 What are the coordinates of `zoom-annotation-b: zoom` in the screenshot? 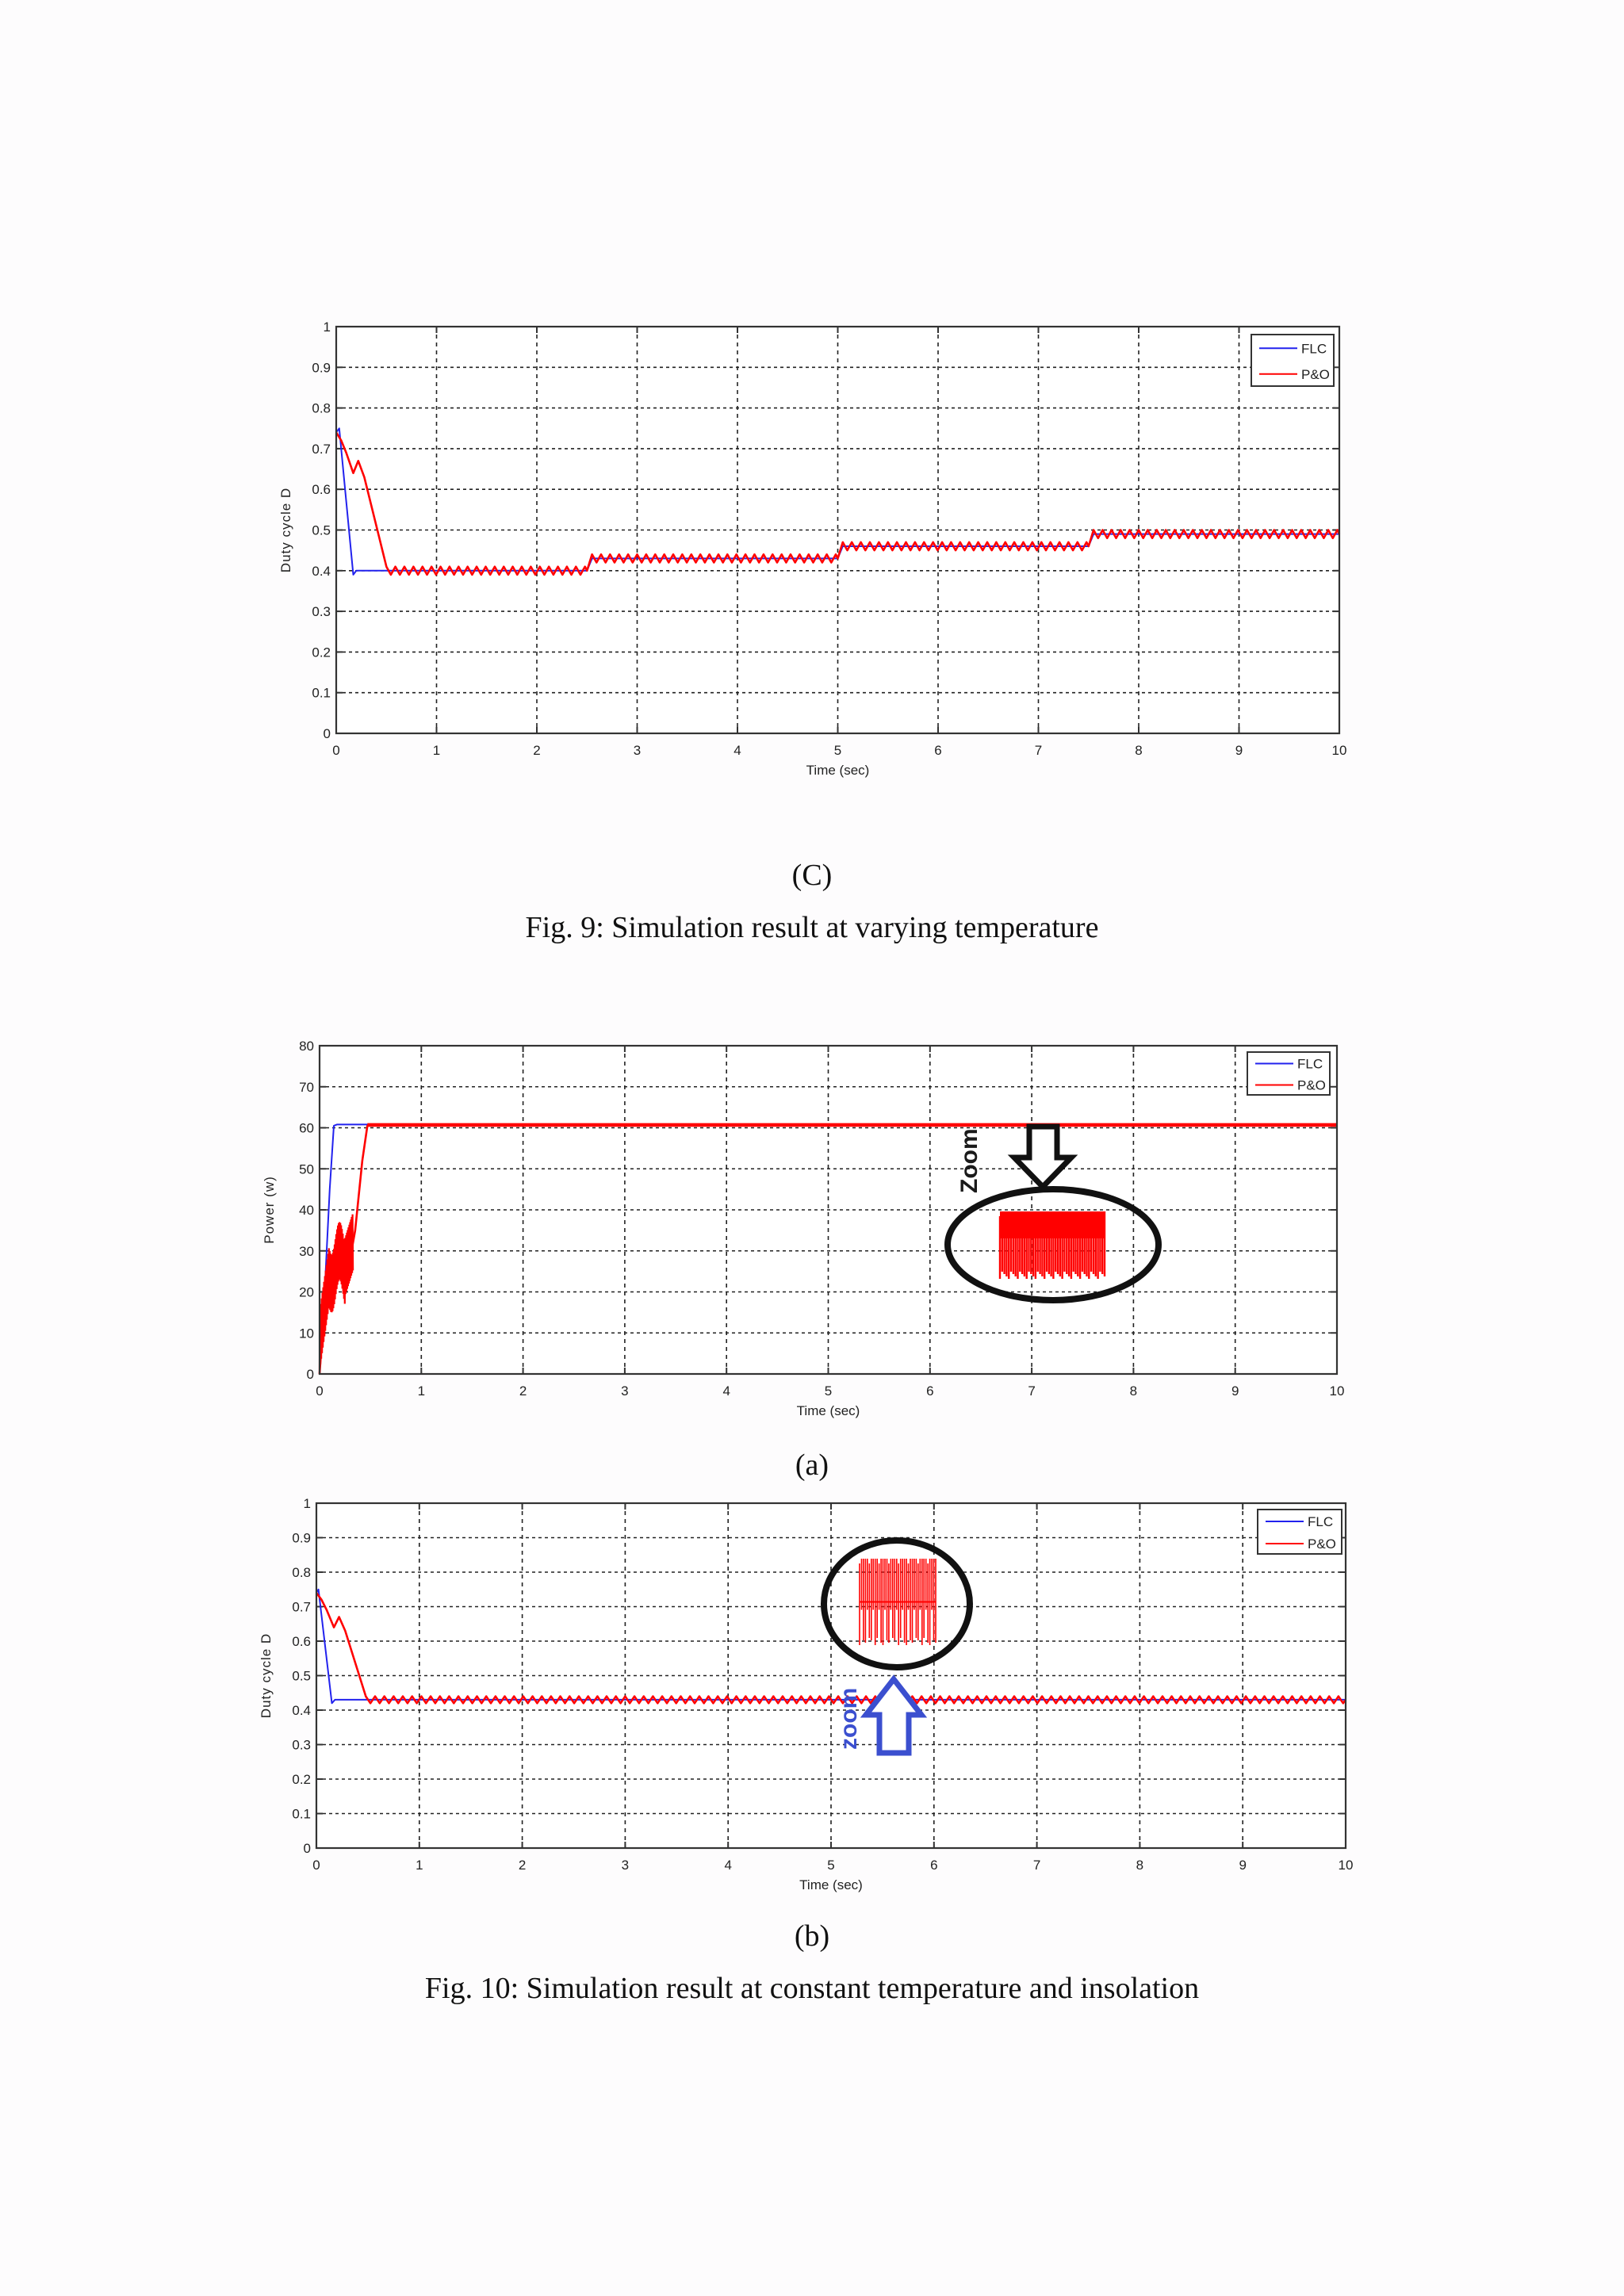 It's located at (897, 1647).